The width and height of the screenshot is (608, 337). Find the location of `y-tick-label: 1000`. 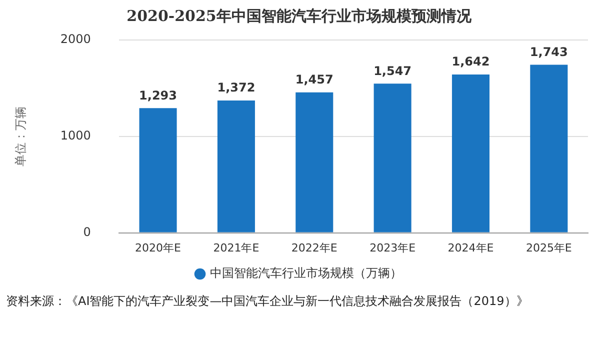

y-tick-label: 1000 is located at coordinates (75, 135).